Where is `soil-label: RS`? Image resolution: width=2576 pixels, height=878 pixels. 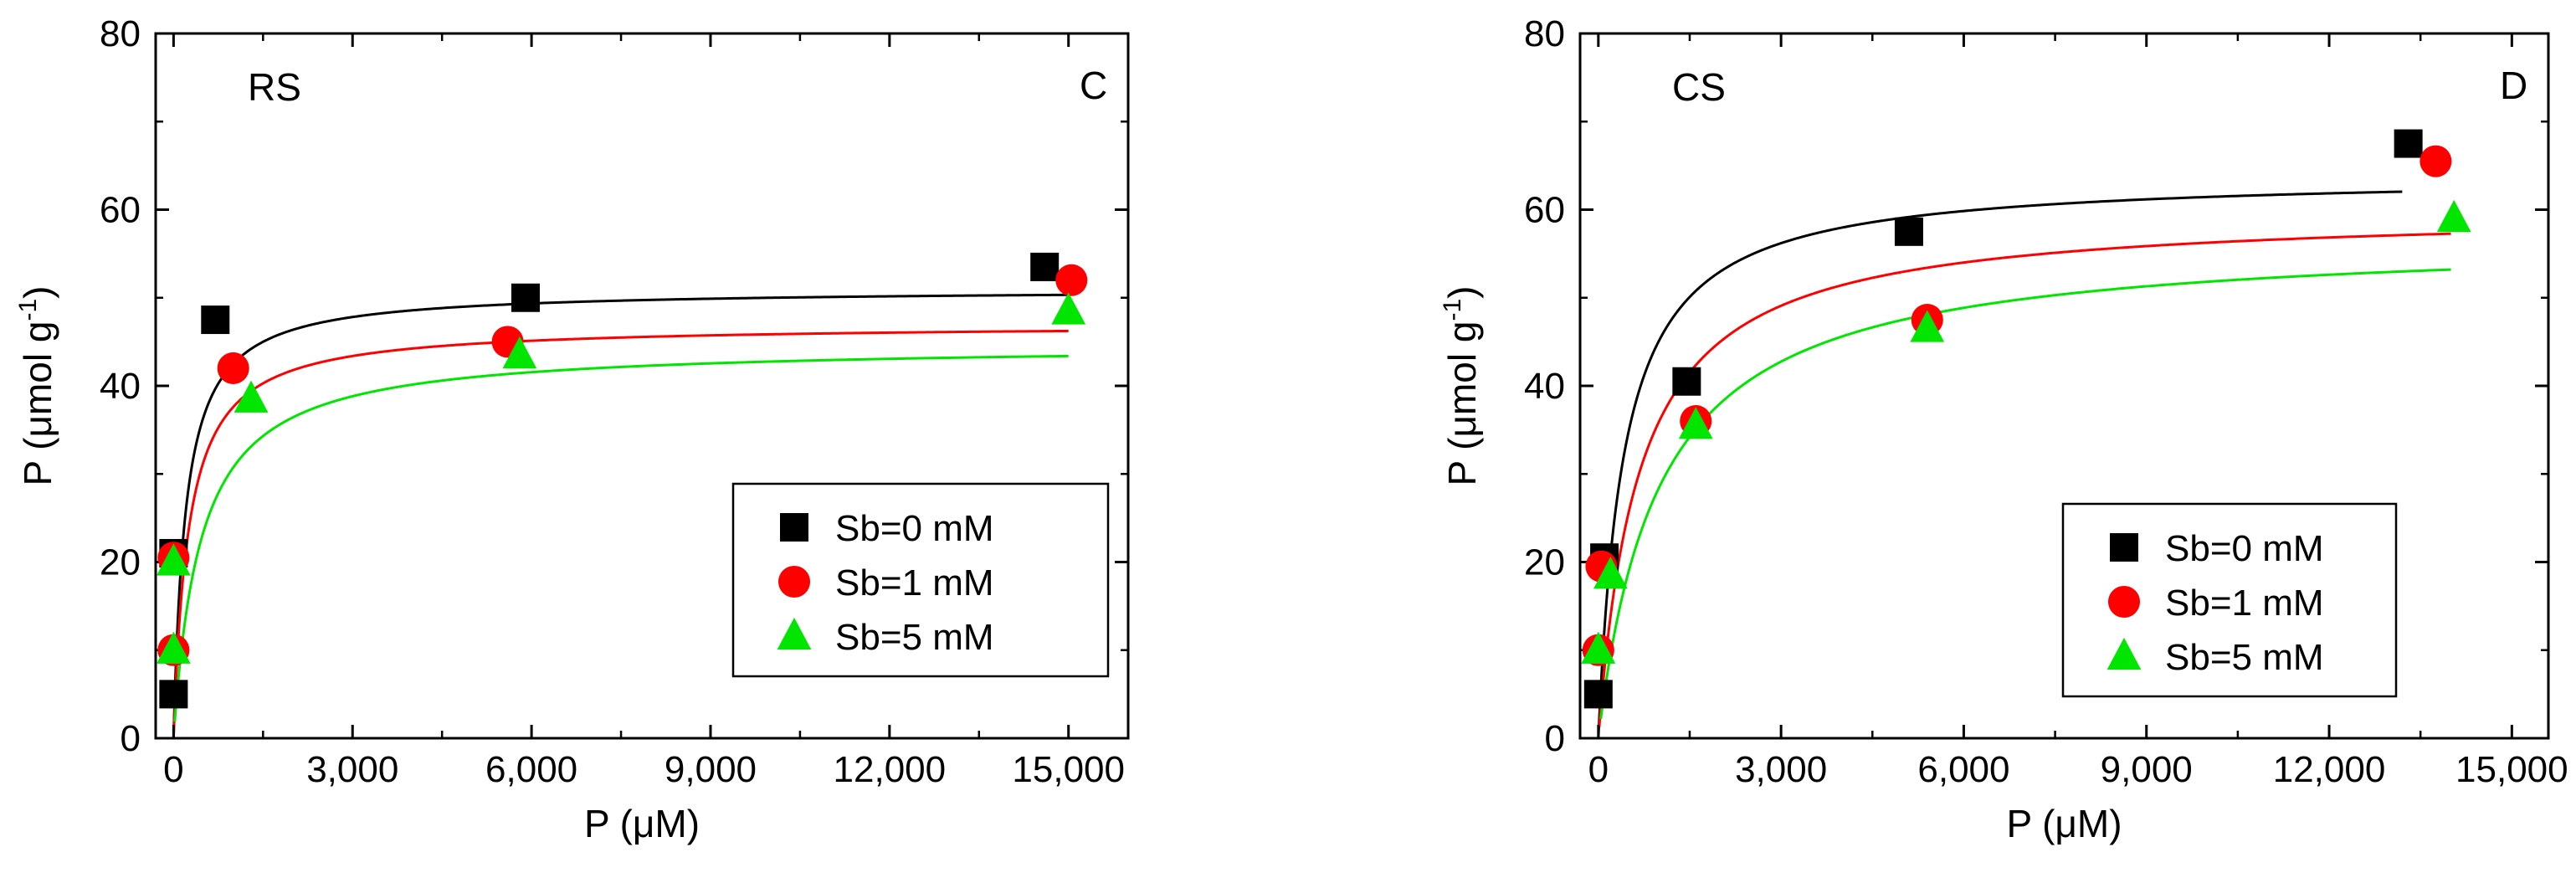
soil-label: RS is located at coordinates (274, 87).